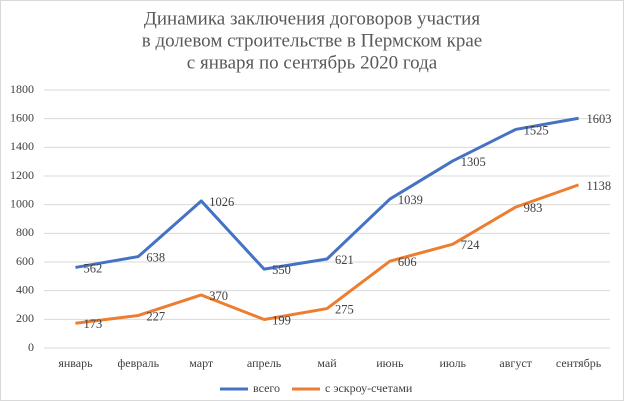  Describe the element at coordinates (266, 388) in the screenshot. I see `legend-label: всего` at that location.